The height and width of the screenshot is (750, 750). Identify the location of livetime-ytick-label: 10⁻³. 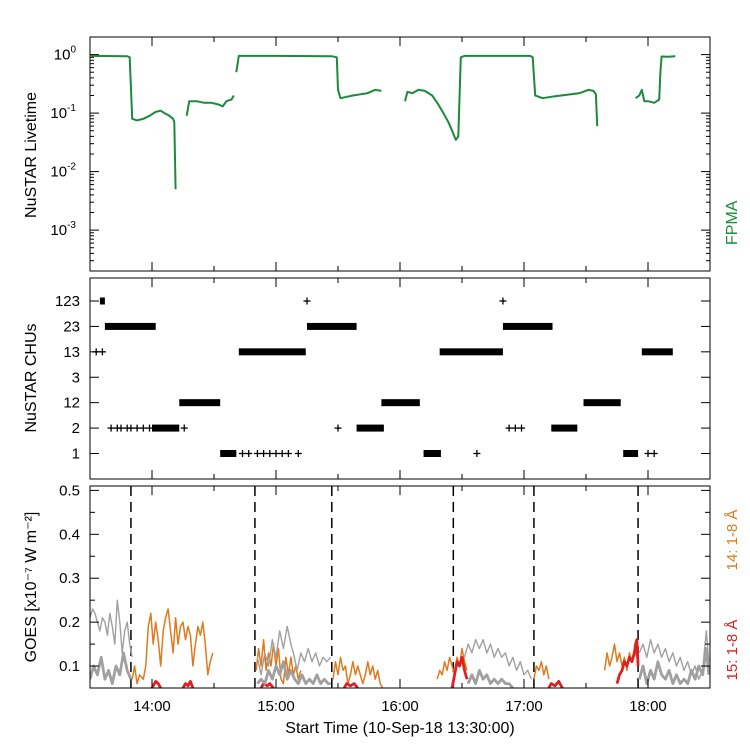
(63, 229).